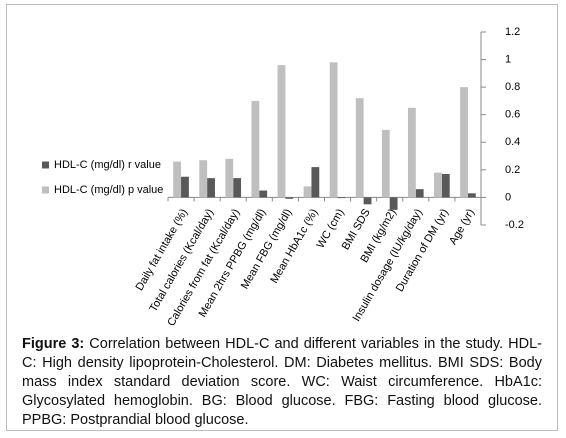 This screenshot has width=566, height=438. What do you see at coordinates (462, 227) in the screenshot?
I see `x-tick-label: Age (yr)` at bounding box center [462, 227].